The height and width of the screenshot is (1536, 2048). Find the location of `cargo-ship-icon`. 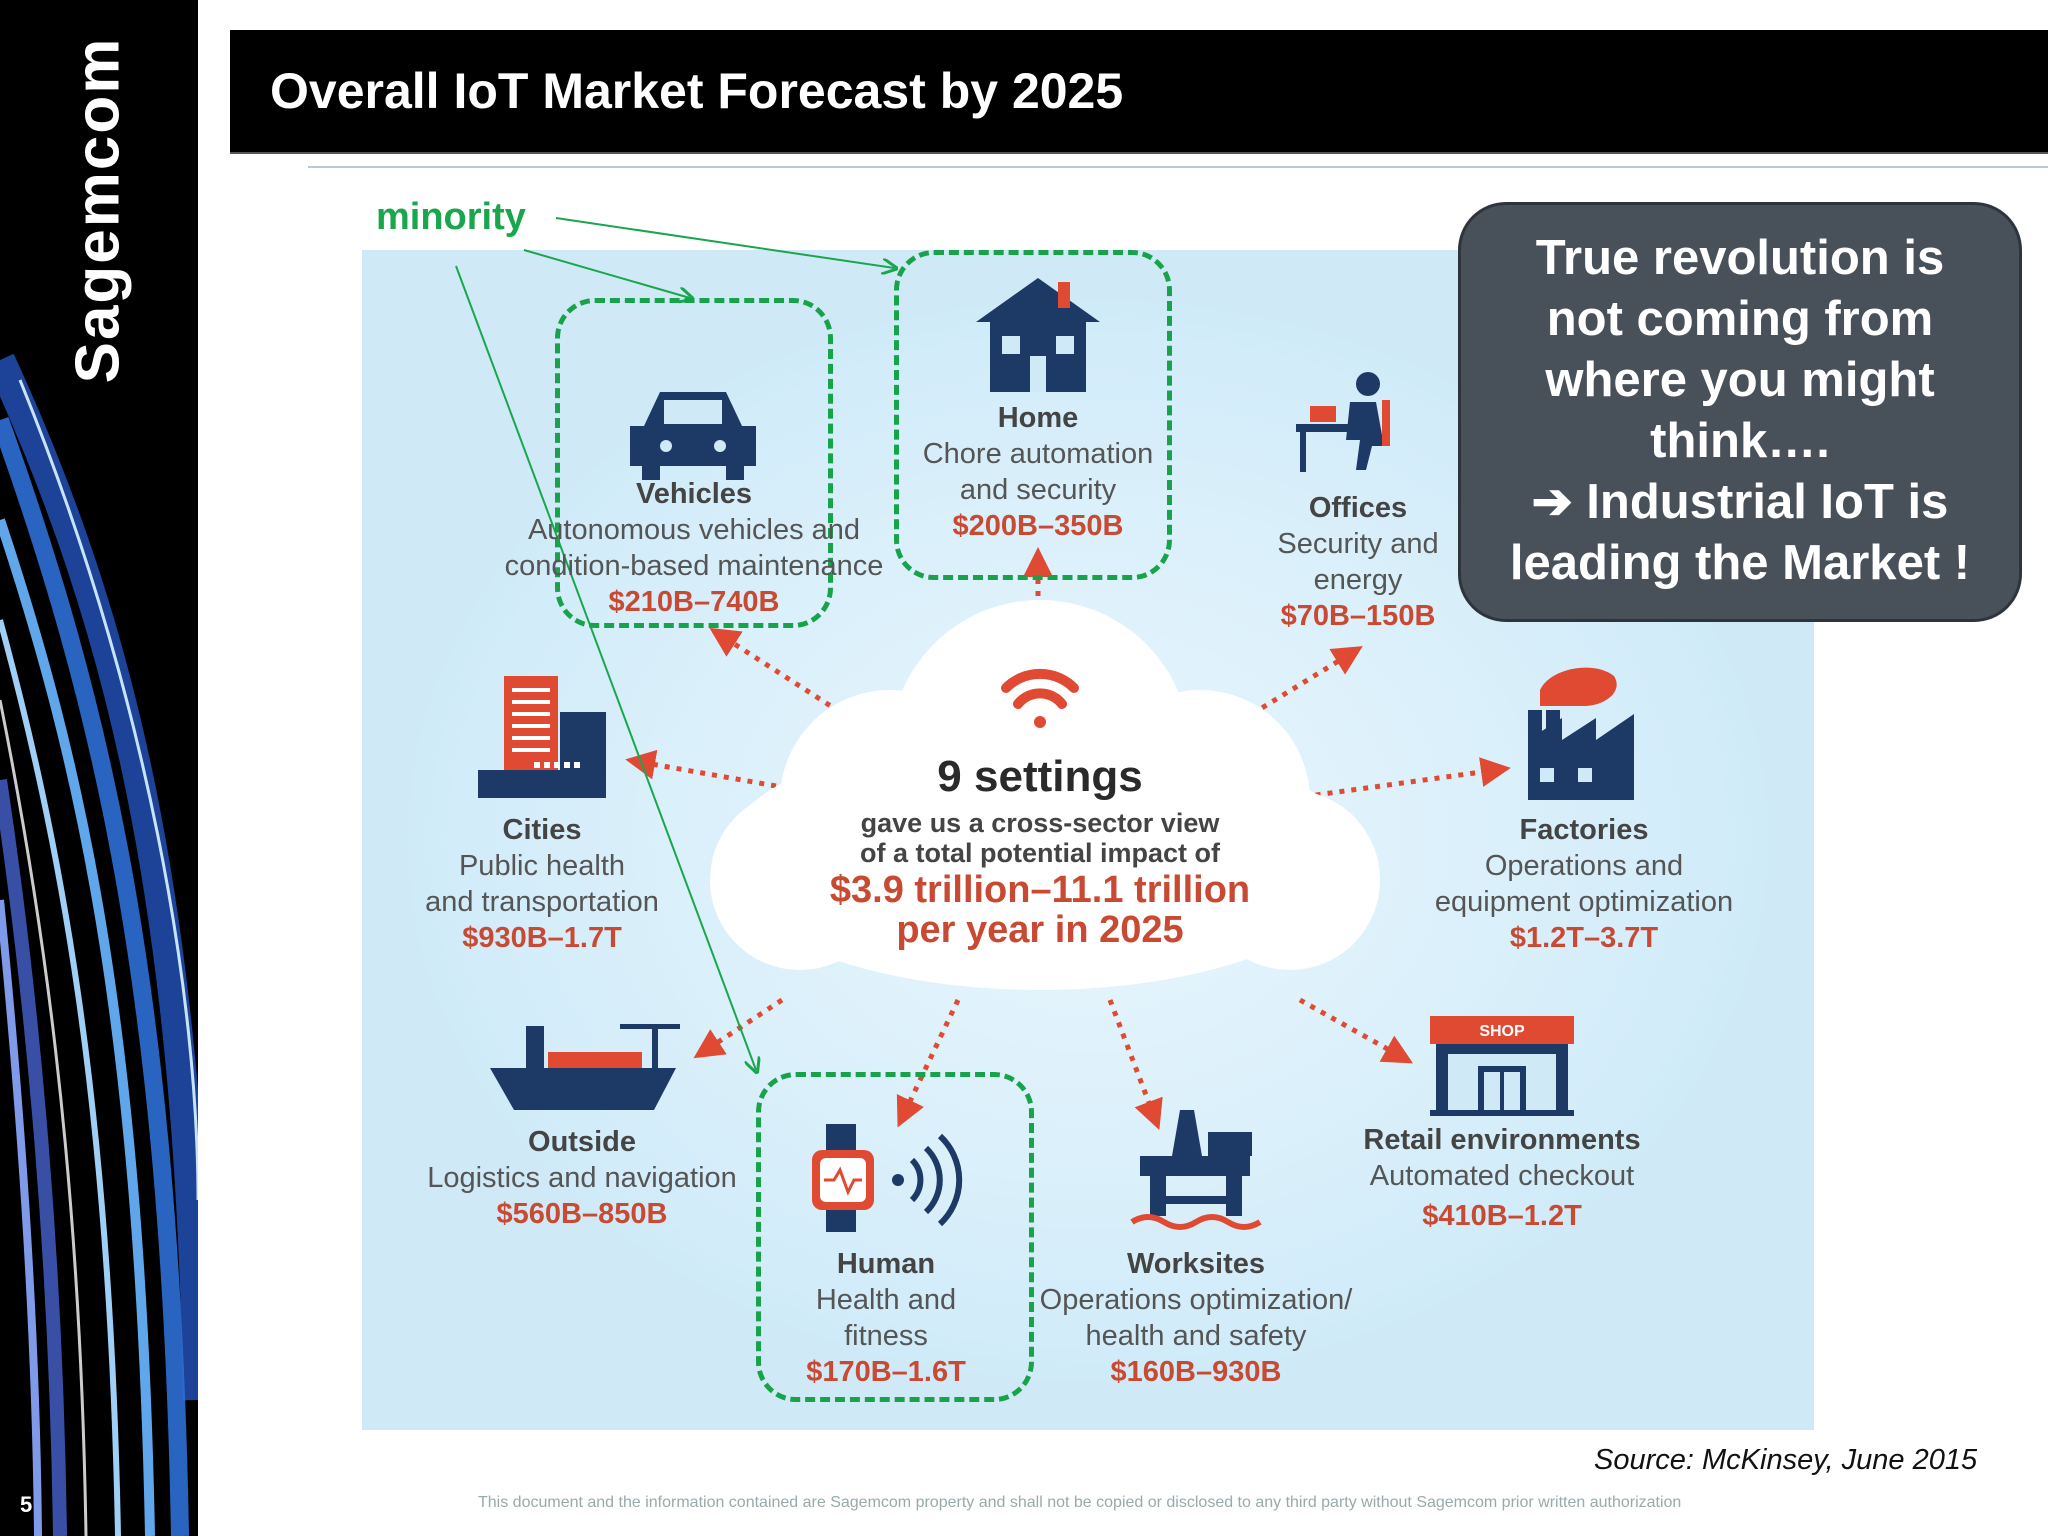

cargo-ship-icon is located at coordinates (585, 1067).